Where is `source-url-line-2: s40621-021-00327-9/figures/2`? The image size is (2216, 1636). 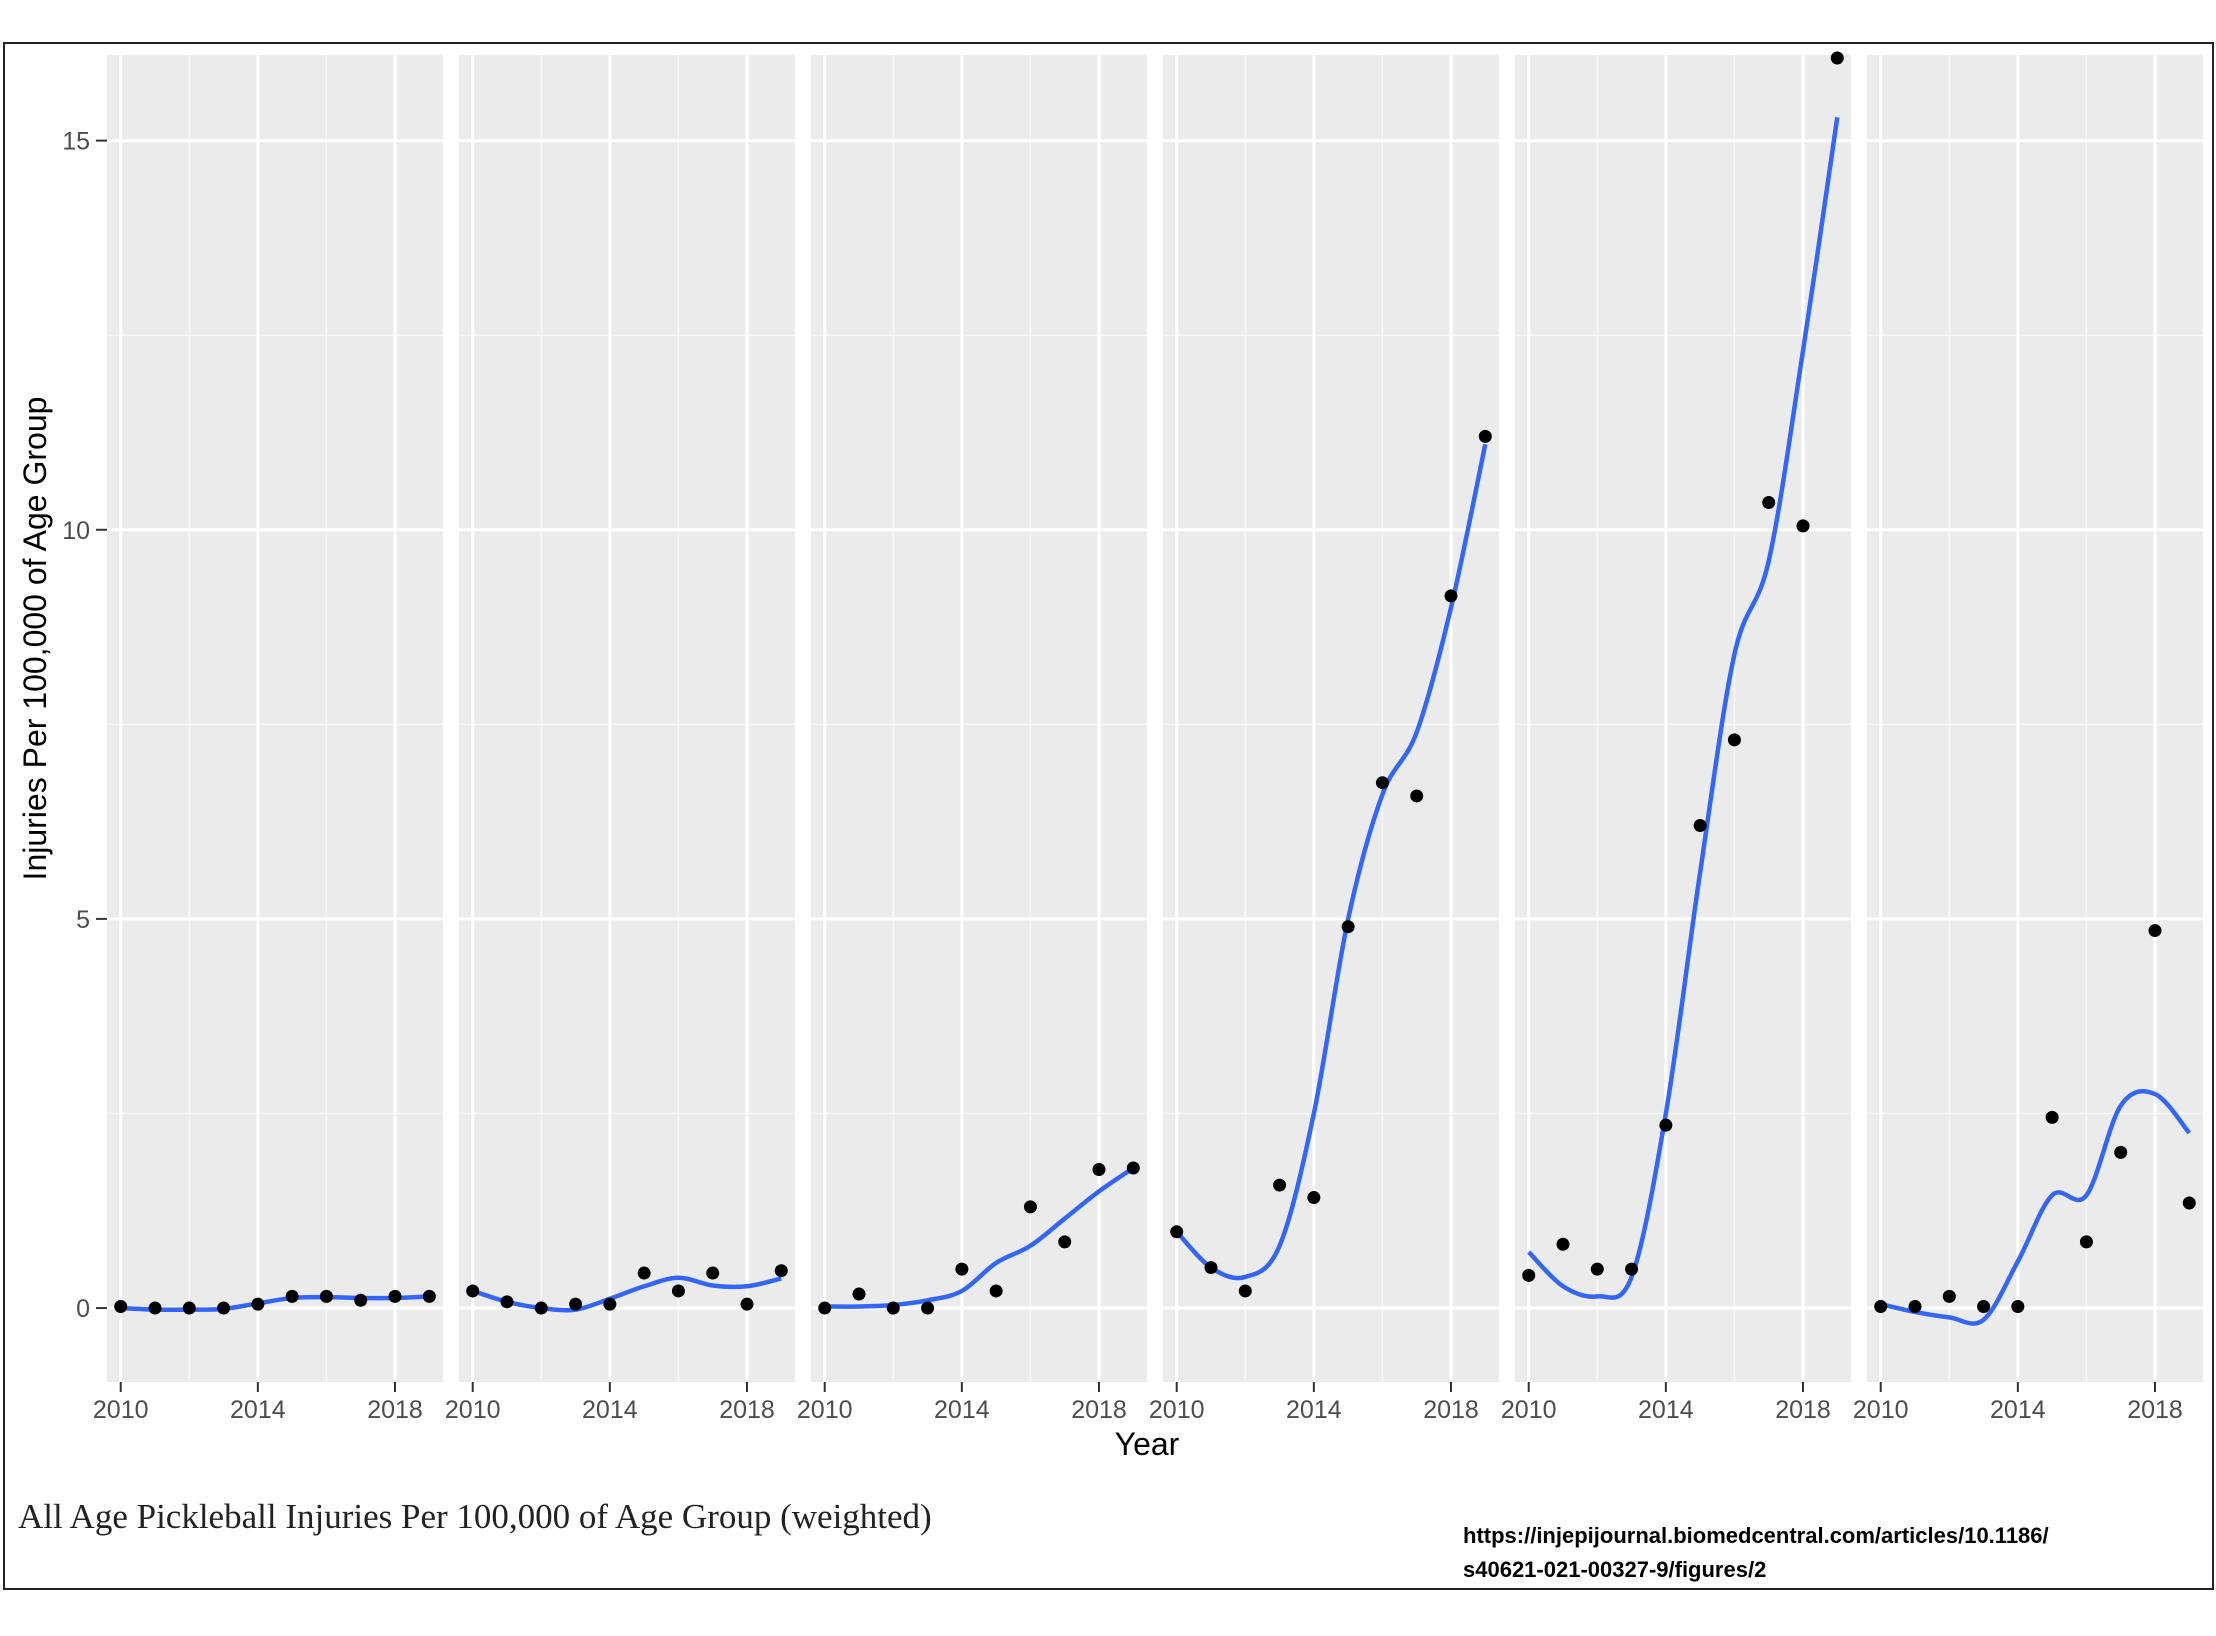 source-url-line-2: s40621-021-00327-9/figures/2 is located at coordinates (1615, 1569).